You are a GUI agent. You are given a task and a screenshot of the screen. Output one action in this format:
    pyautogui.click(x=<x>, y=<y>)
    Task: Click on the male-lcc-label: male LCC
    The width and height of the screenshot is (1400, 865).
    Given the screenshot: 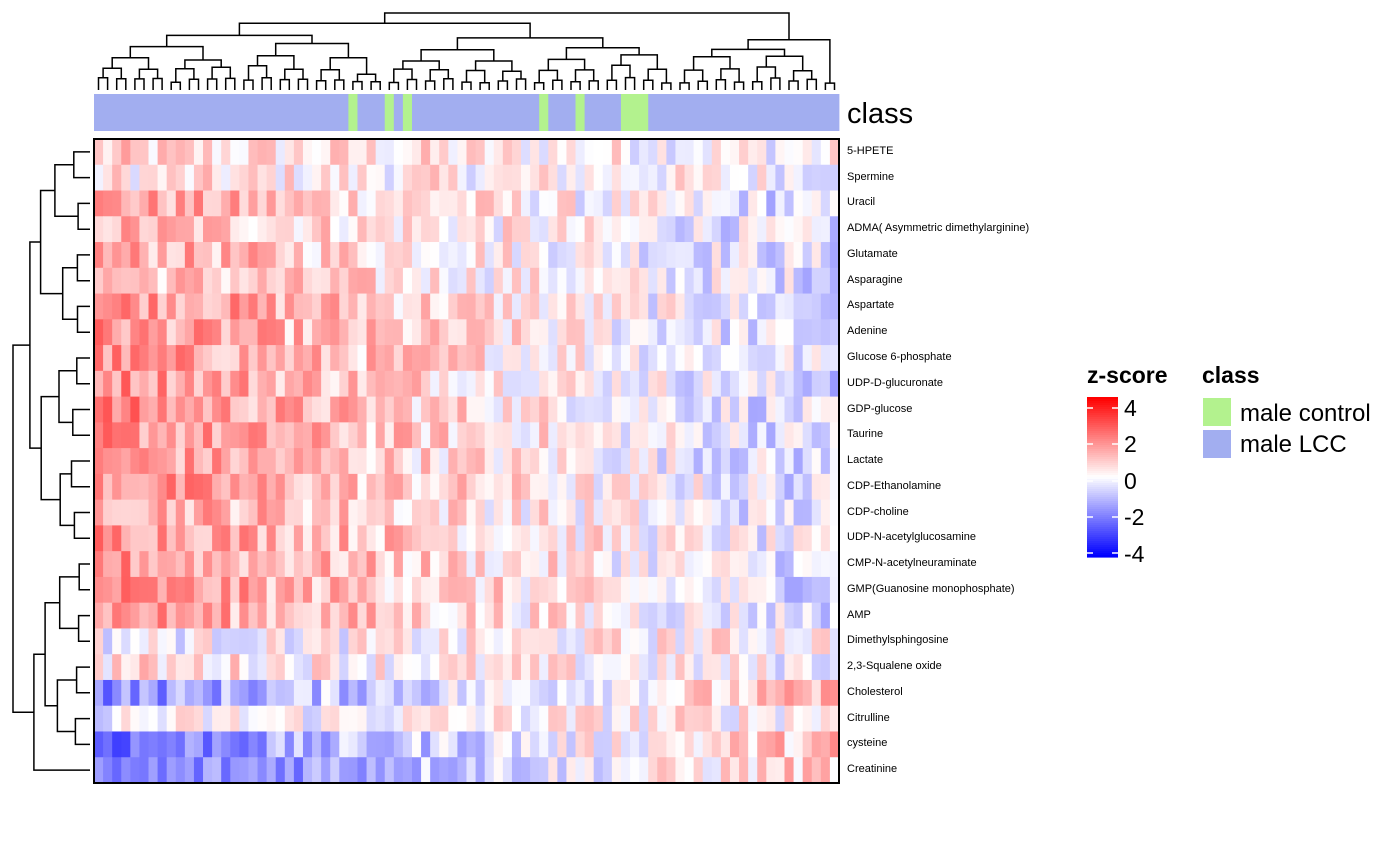 What is the action you would take?
    pyautogui.click(x=1293, y=444)
    